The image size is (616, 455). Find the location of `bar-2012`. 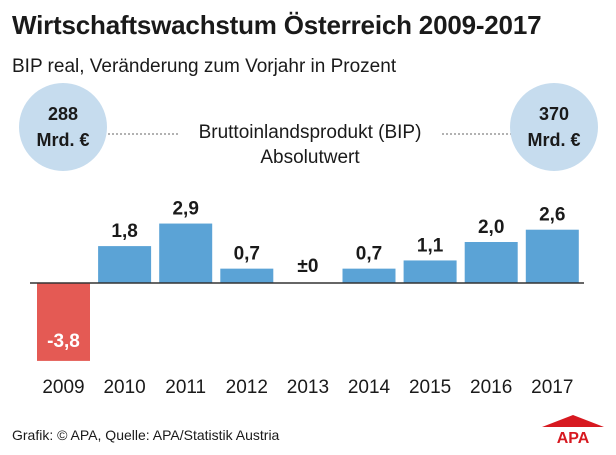

bar-2012 is located at coordinates (247, 275).